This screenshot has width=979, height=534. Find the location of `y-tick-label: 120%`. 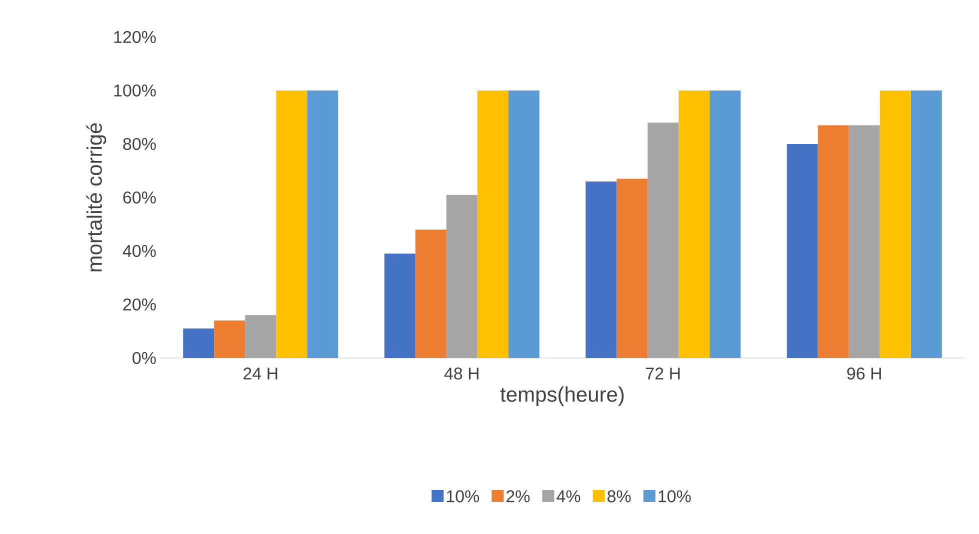

y-tick-label: 120% is located at coordinates (135, 37).